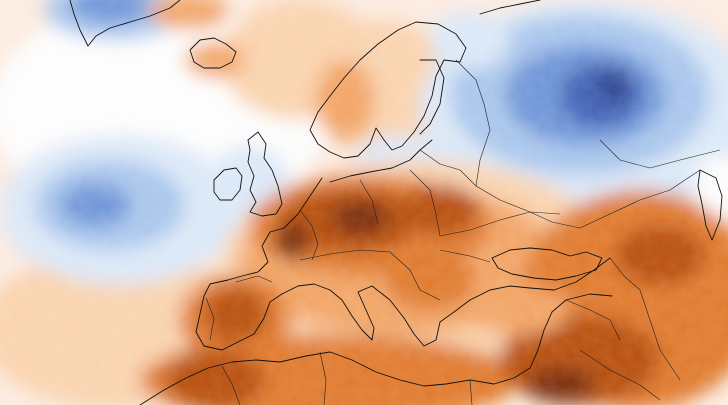 The image size is (728, 405). Describe the element at coordinates (265, 174) in the screenshot. I see `great-britain-coast` at that location.